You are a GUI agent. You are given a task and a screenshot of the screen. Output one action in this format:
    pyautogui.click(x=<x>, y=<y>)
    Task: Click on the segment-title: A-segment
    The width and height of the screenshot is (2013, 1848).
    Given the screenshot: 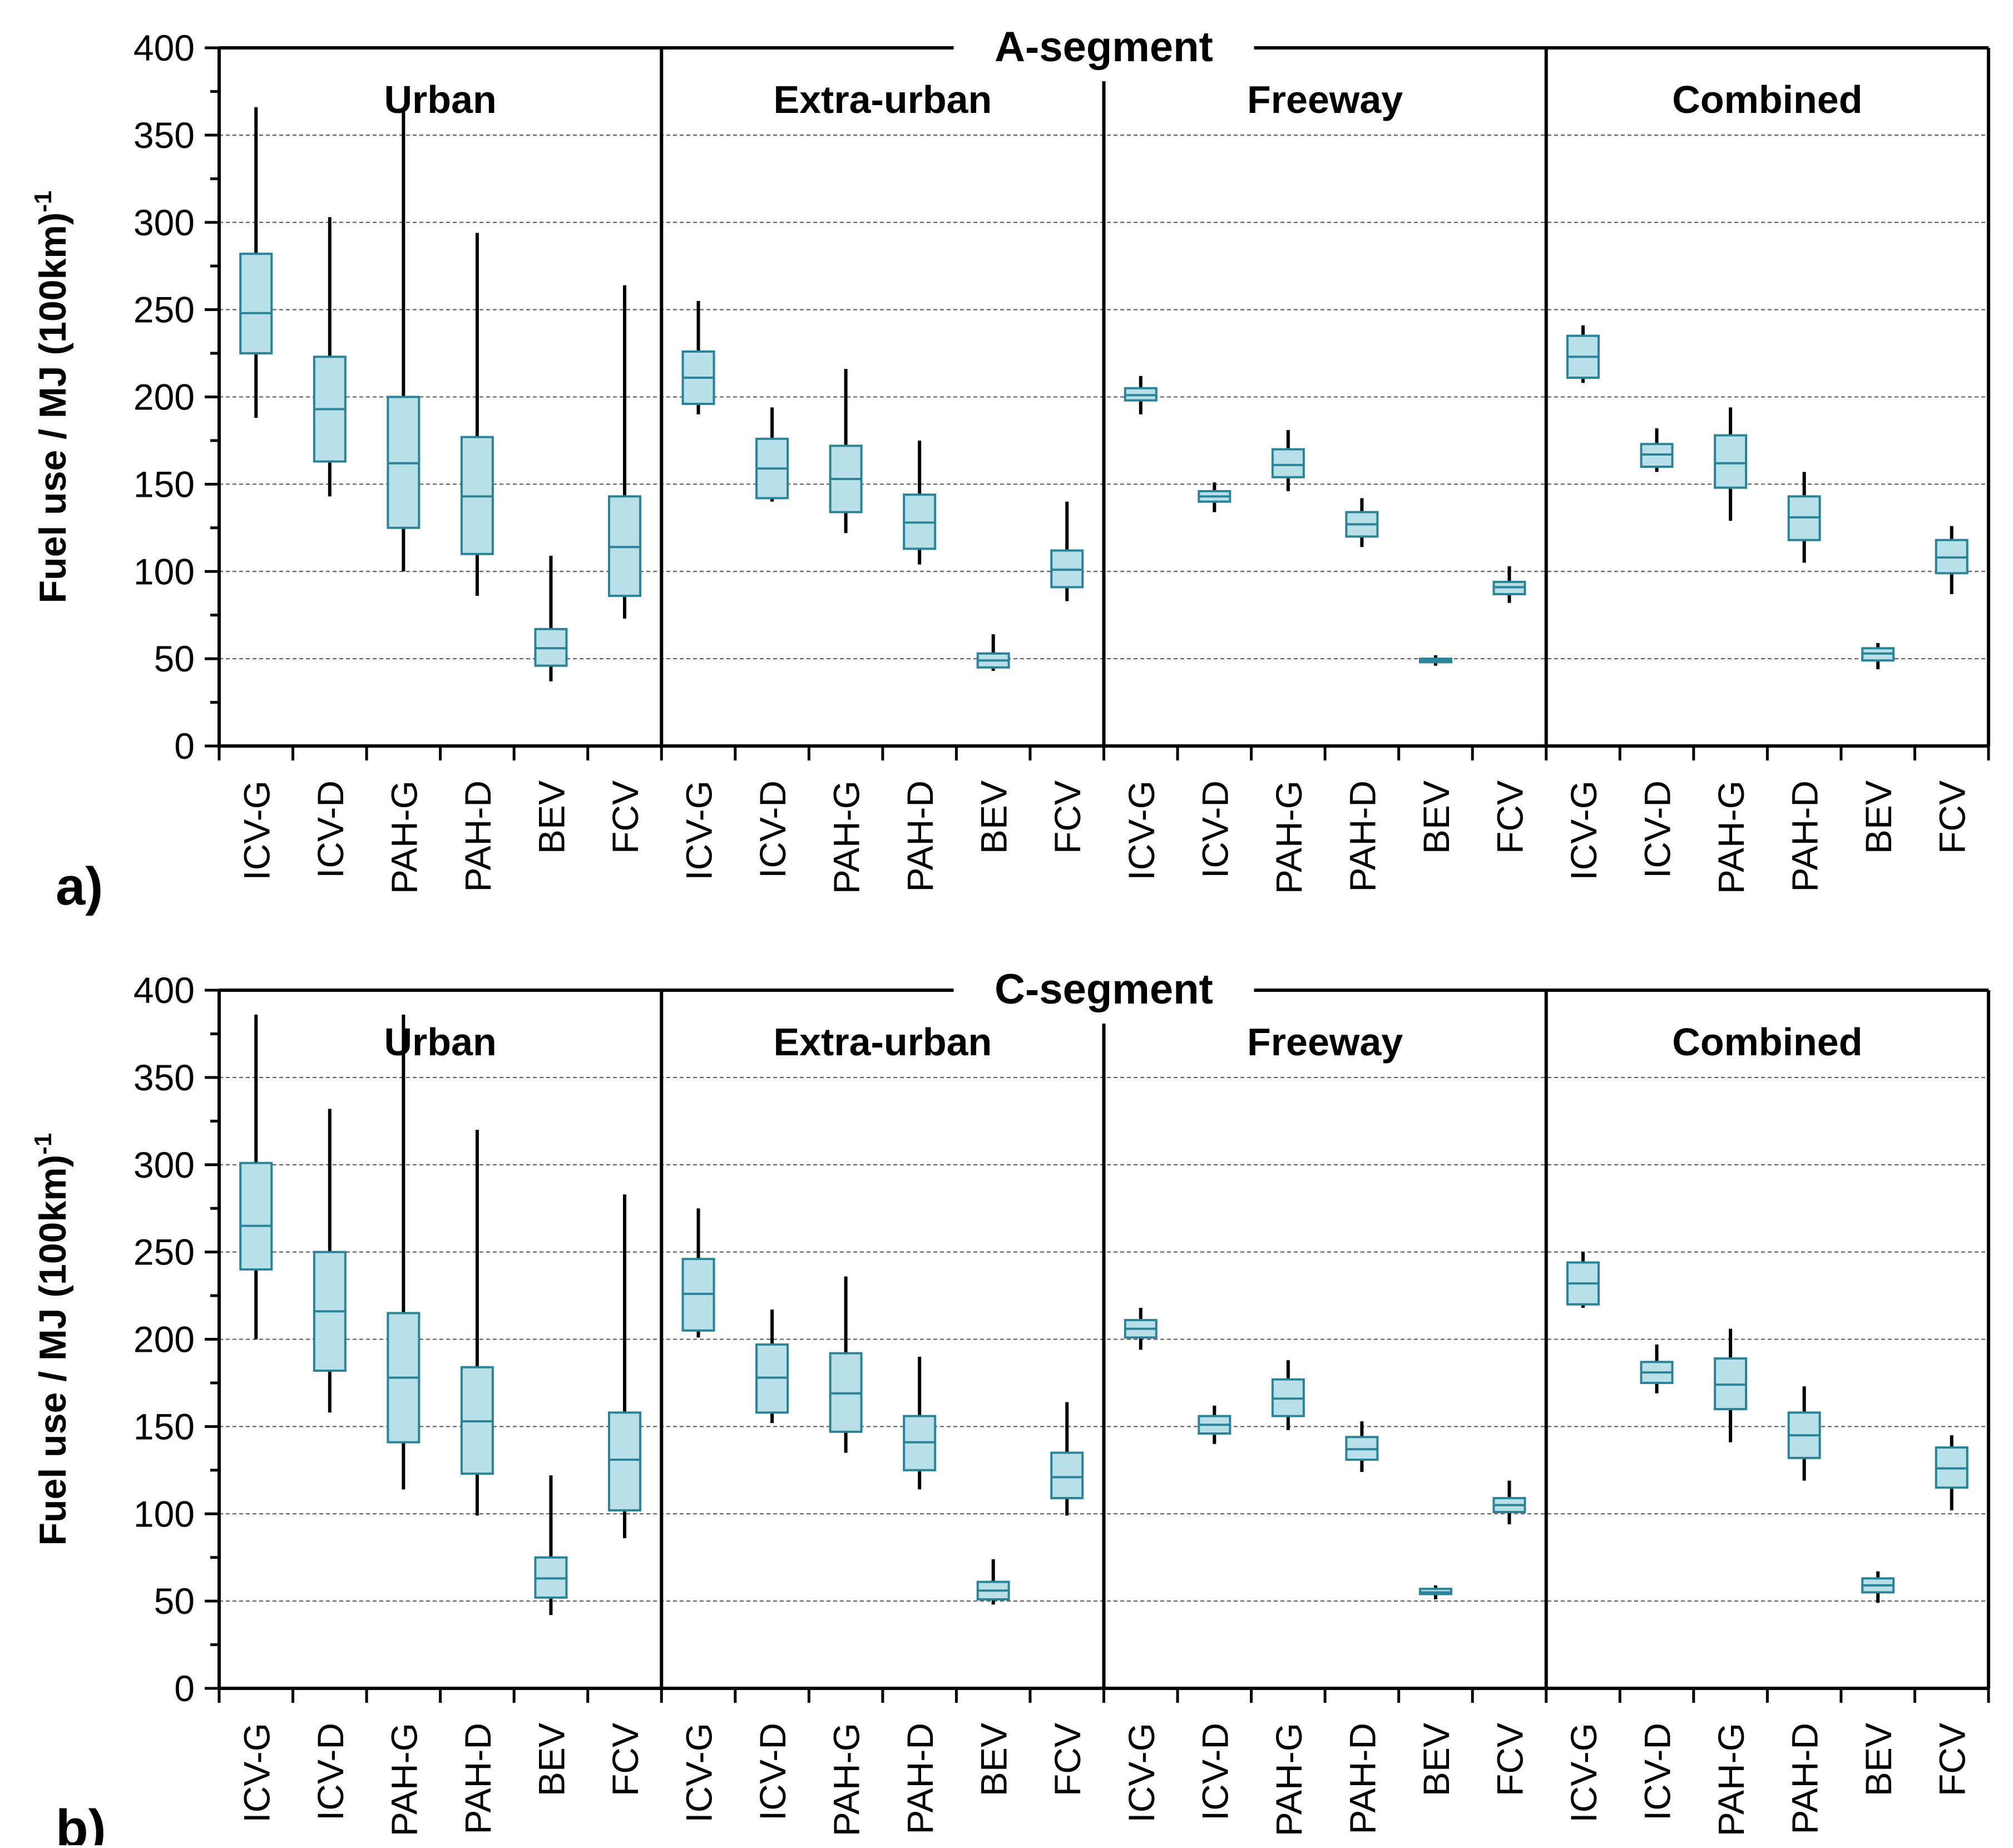 What is the action you would take?
    pyautogui.click(x=1104, y=47)
    